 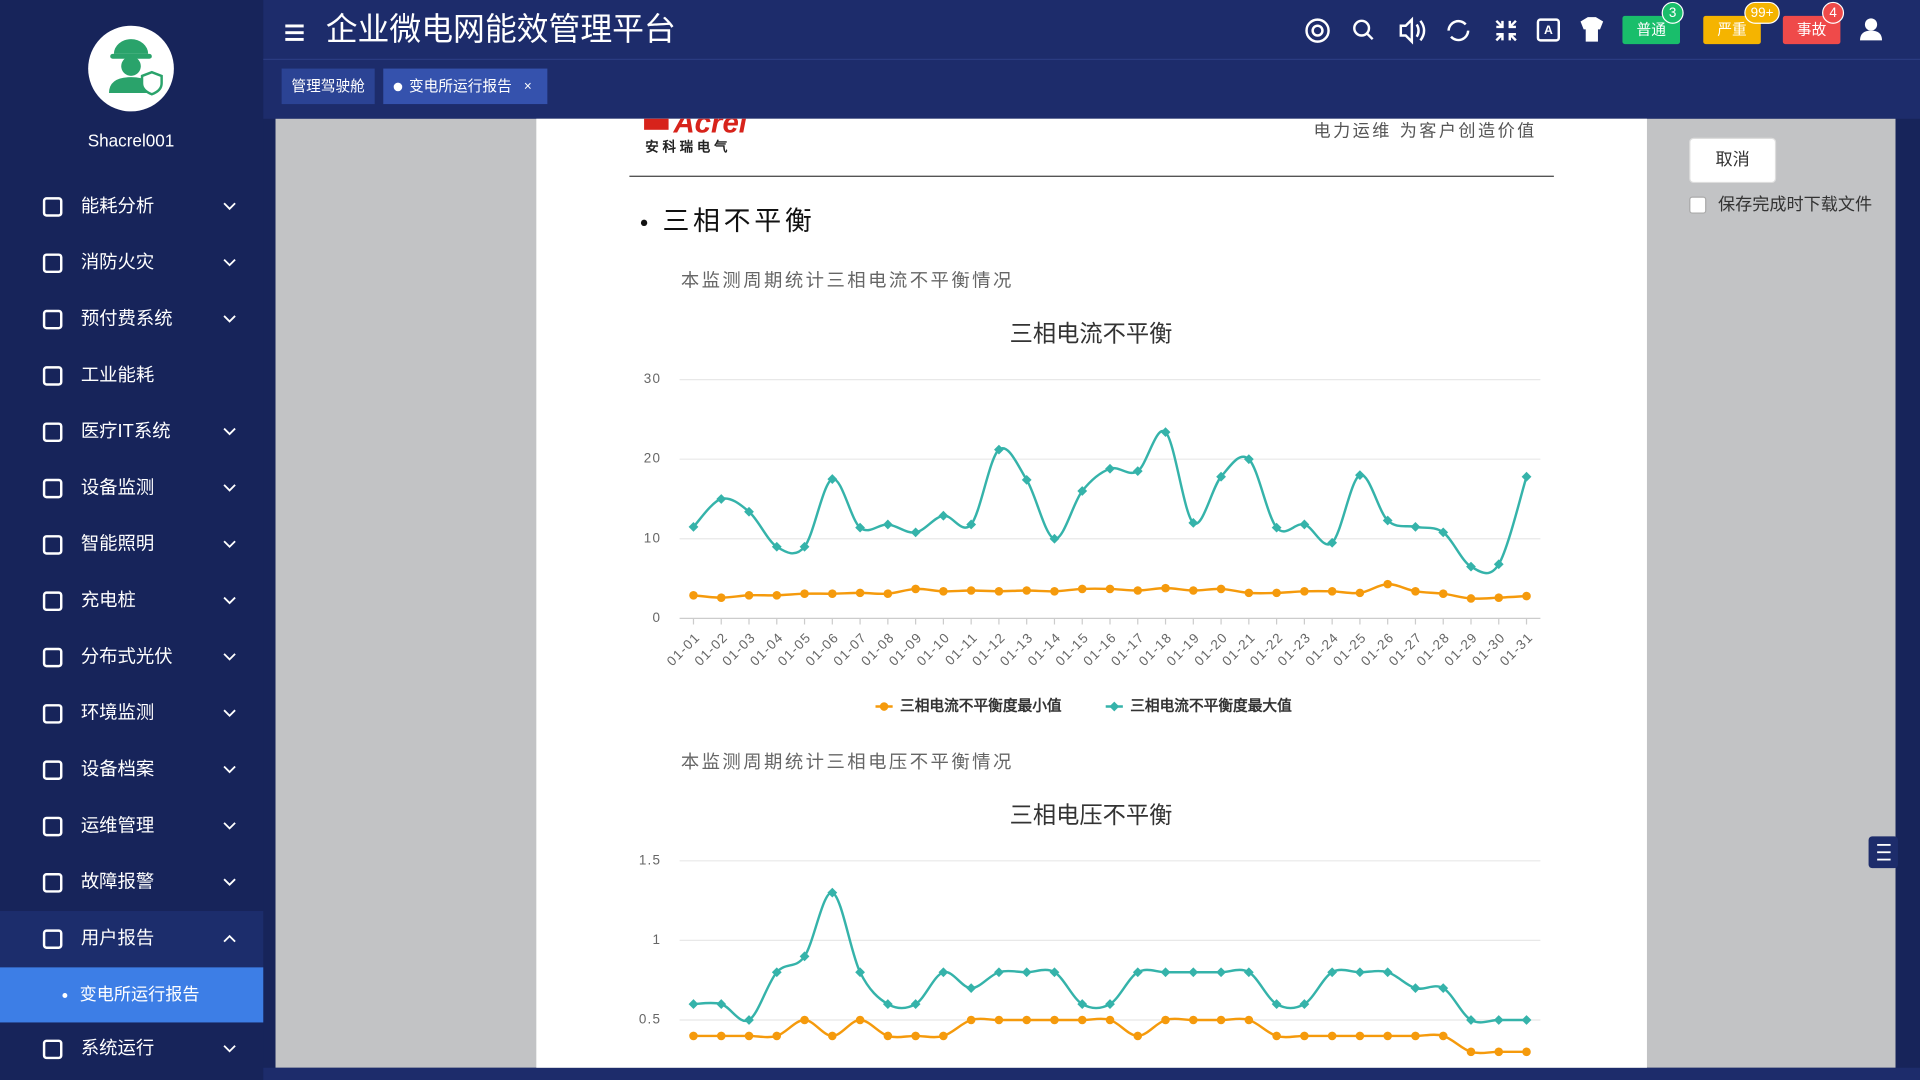 What do you see at coordinates (1412, 30) in the screenshot?
I see `sound-icon` at bounding box center [1412, 30].